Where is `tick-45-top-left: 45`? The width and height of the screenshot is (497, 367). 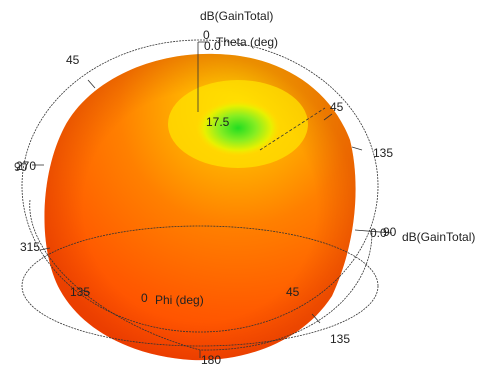 tick-45-top-left: 45 is located at coordinates (73, 60).